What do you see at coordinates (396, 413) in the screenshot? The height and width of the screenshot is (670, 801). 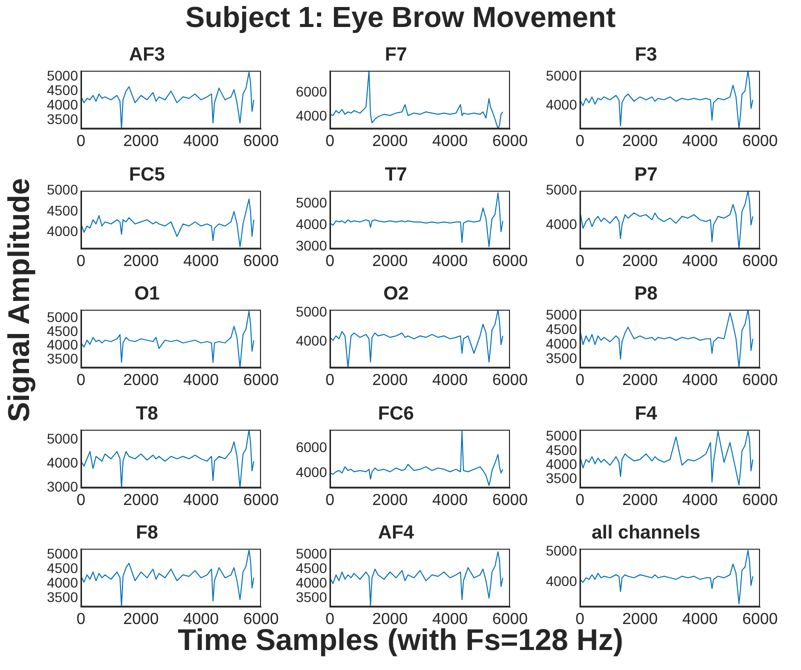 I see `chart-title: FC6` at bounding box center [396, 413].